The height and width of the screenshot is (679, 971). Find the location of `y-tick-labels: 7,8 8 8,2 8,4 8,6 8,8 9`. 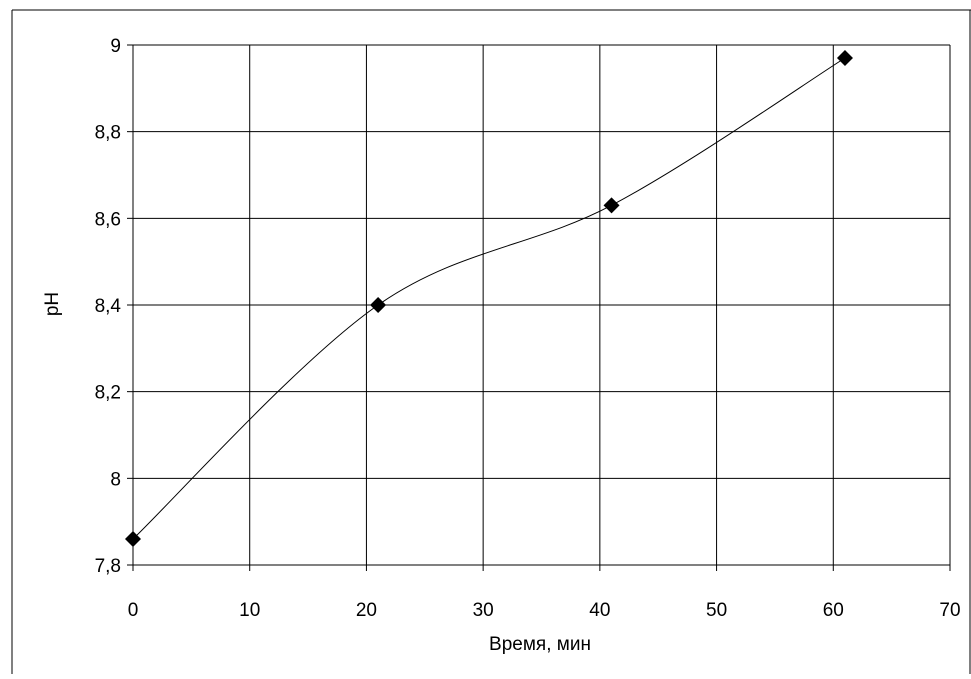

y-tick-labels: 7,8 8 8,2 8,4 8,6 8,8 9 is located at coordinates (108, 306).